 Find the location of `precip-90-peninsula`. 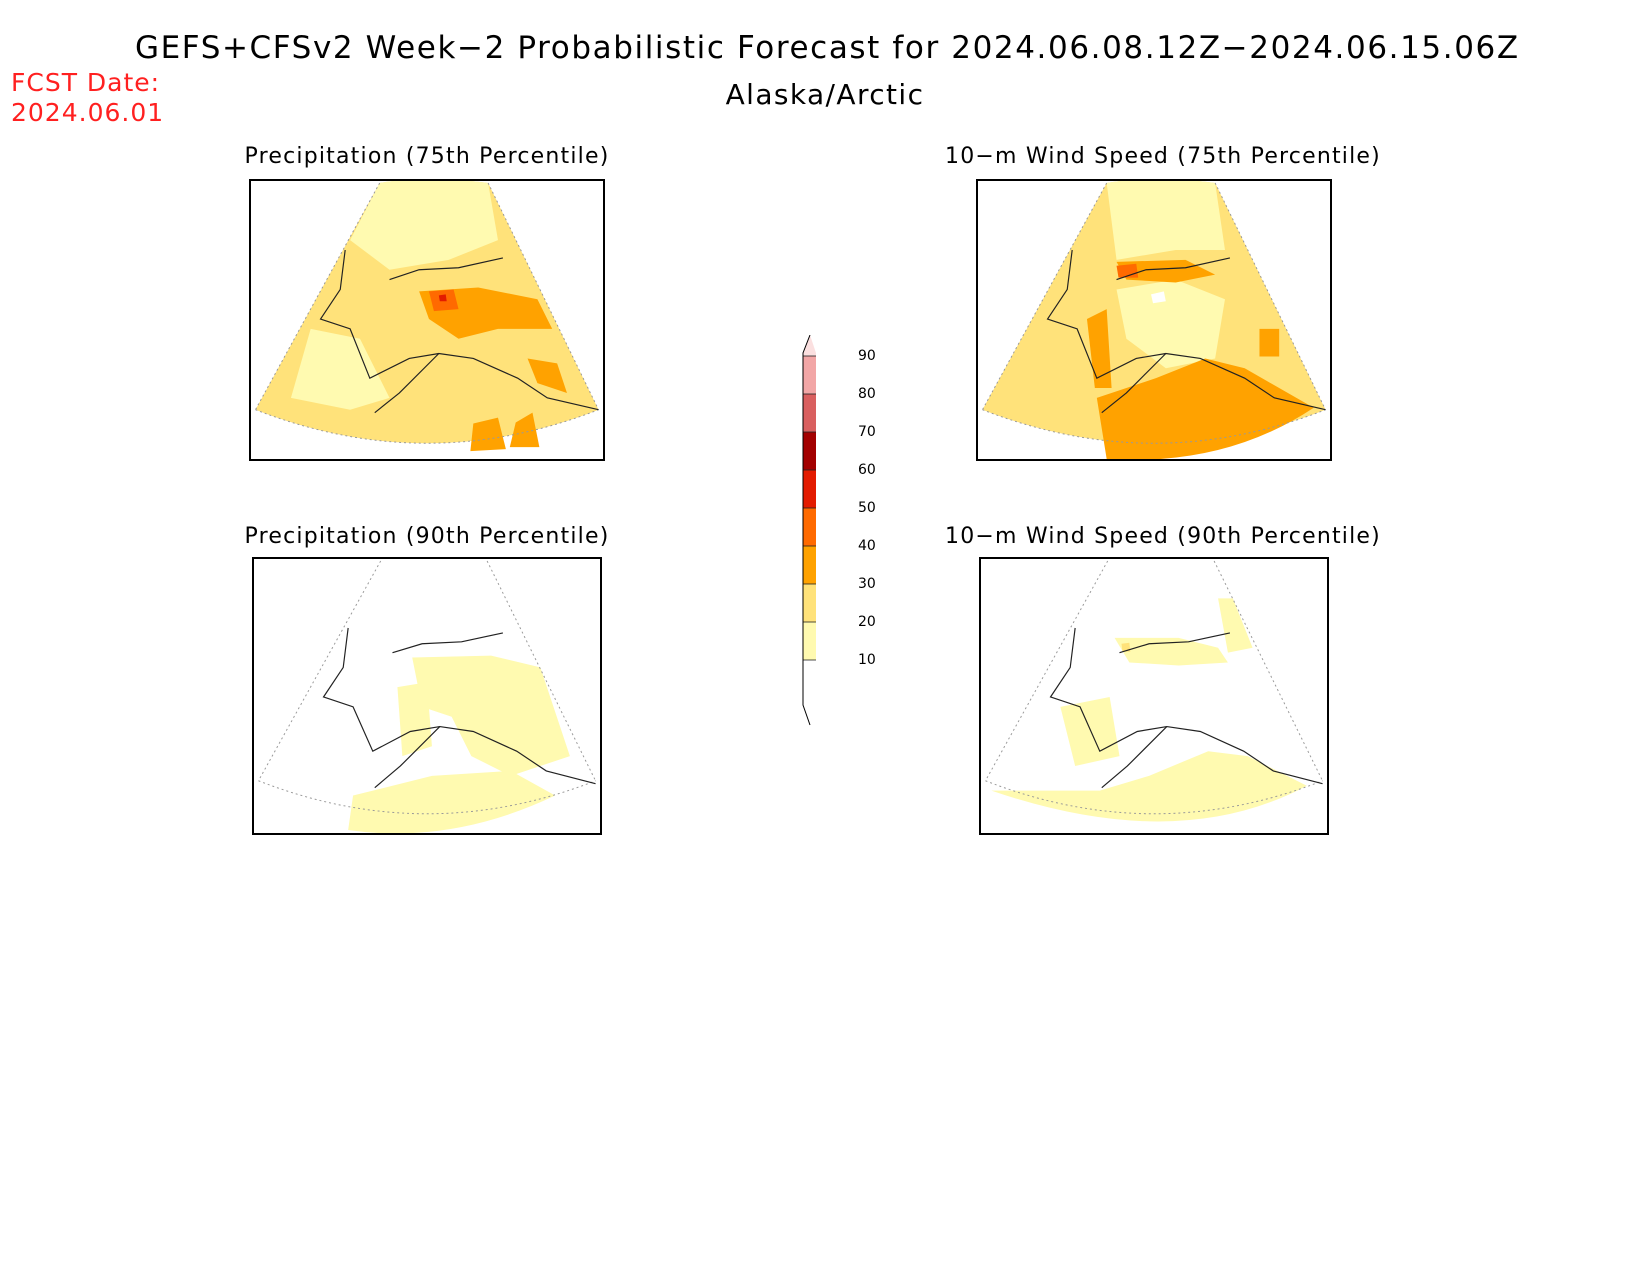

precip-90-peninsula is located at coordinates (407, 757).